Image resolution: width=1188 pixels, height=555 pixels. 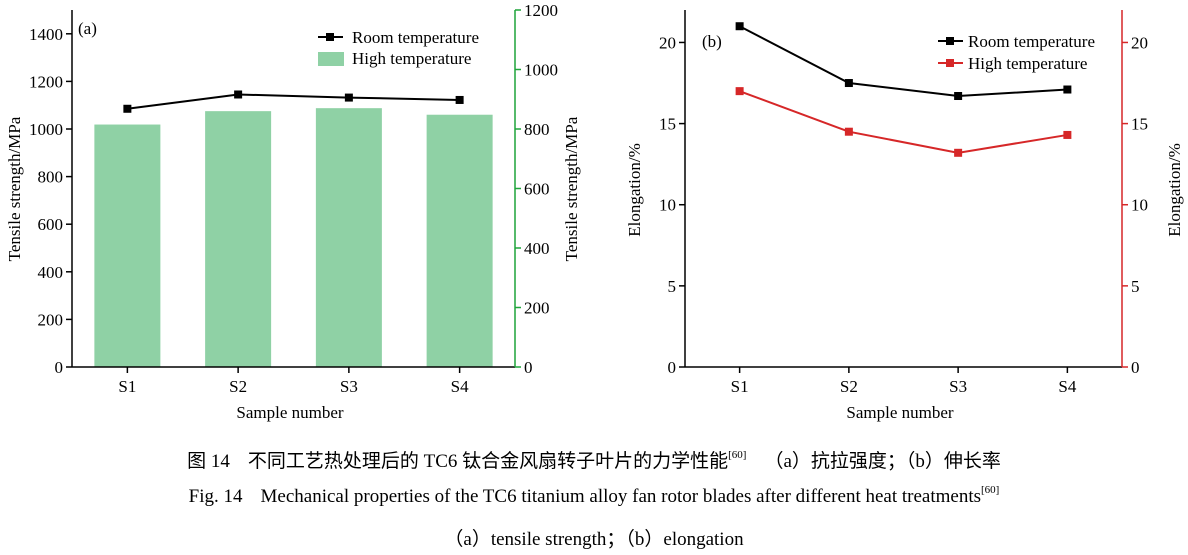 I want to click on tick-label-b-right: 15, so click(x=1139, y=124).